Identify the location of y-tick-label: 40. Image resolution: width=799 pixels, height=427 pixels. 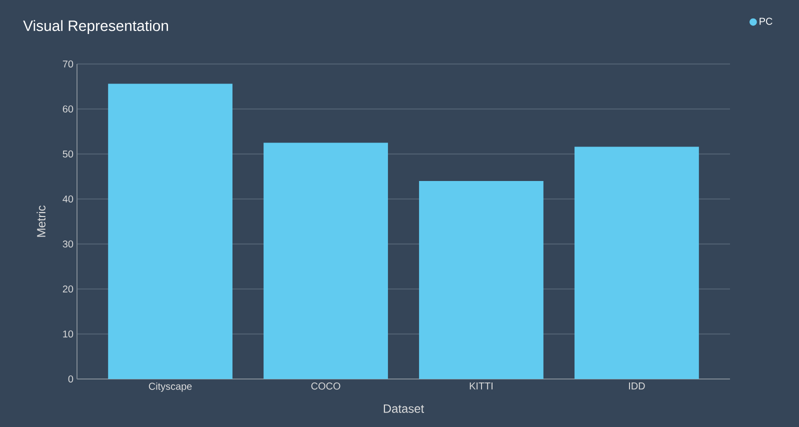
(68, 199).